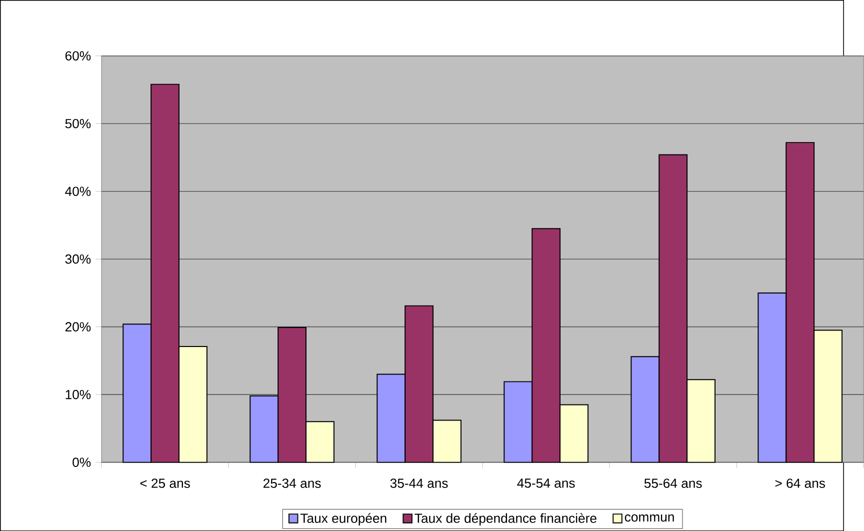 This screenshot has width=864, height=531. Describe the element at coordinates (81, 462) in the screenshot. I see `y-tick-label: 0%` at that location.